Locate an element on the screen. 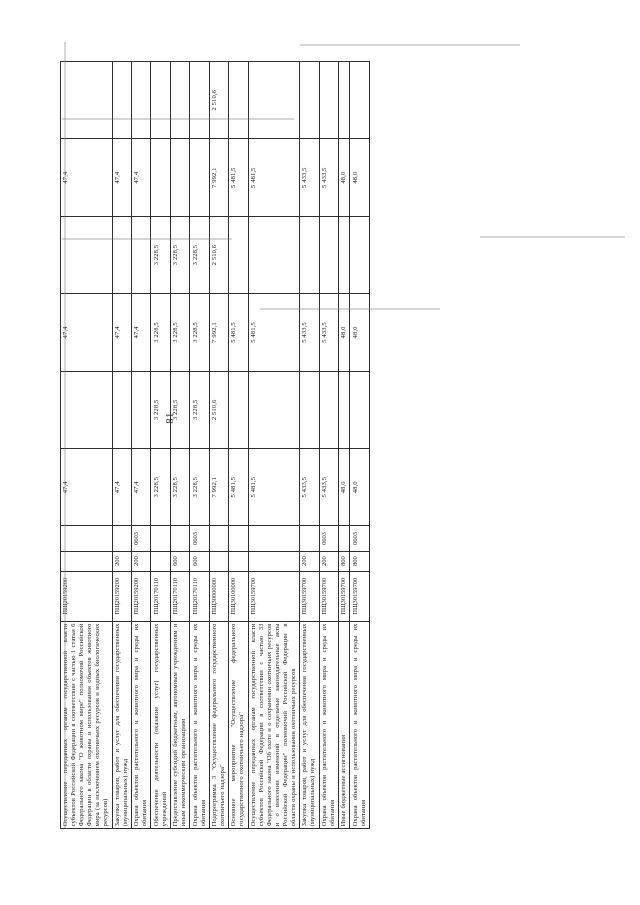  amount-column-1: 7 992,1 is located at coordinates (219, 487).